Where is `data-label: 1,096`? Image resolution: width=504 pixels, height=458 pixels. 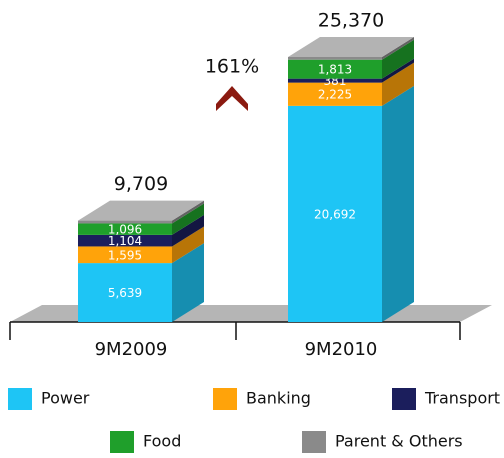
data-label: 1,096 is located at coordinates (125, 230).